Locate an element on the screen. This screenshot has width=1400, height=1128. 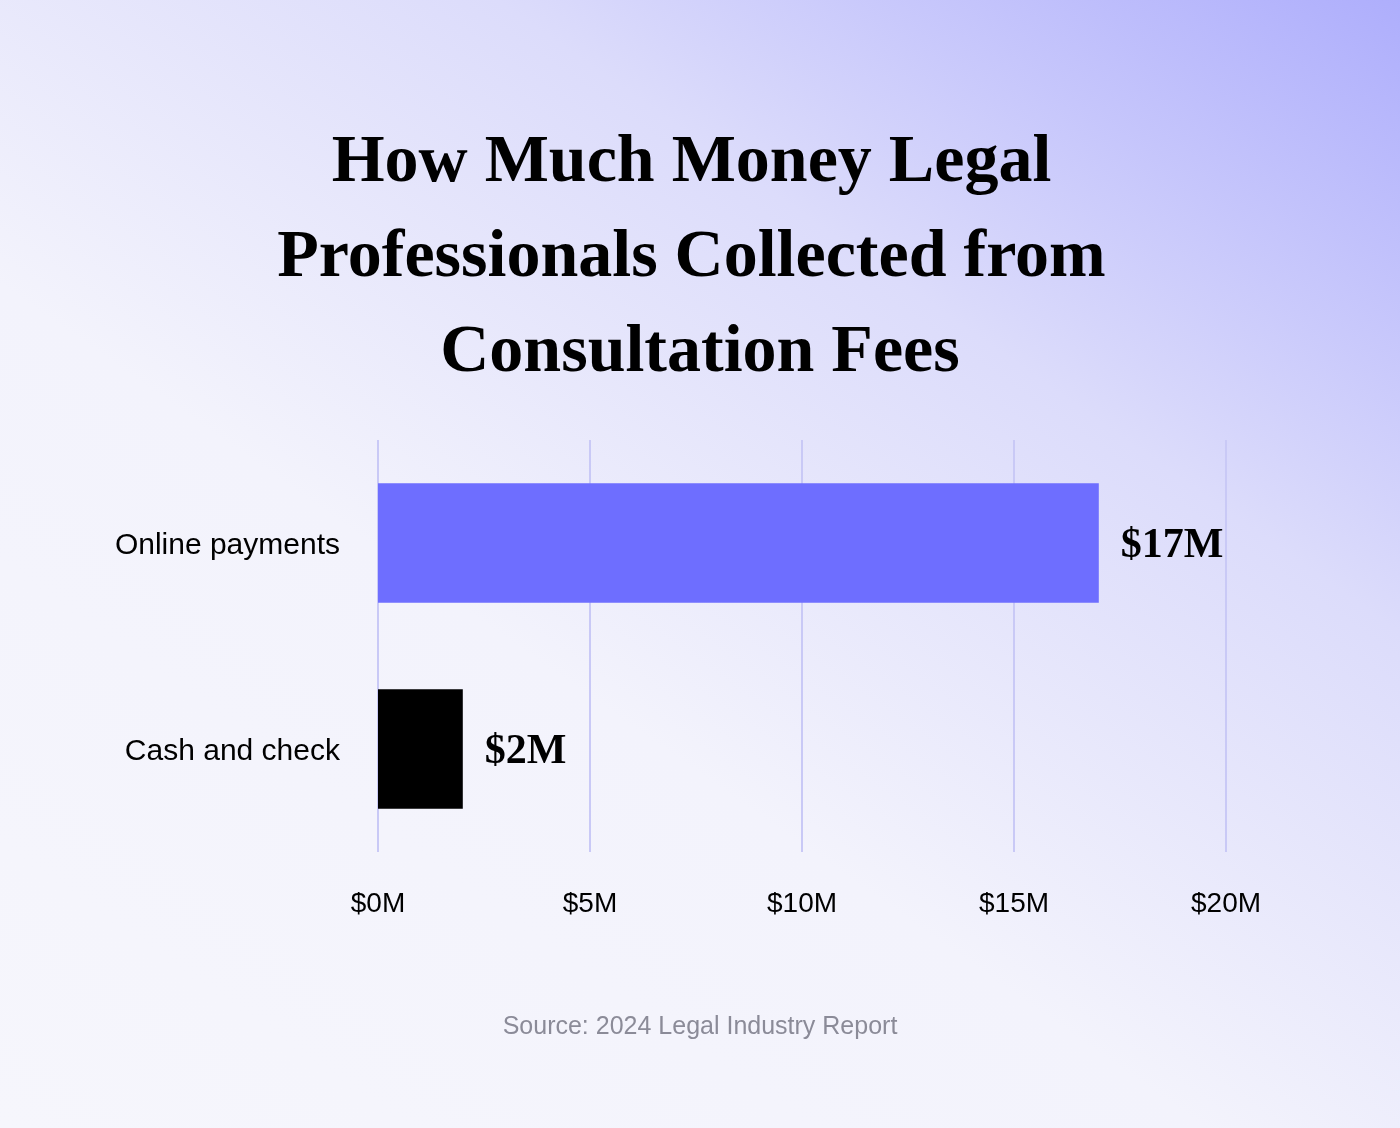
x-tick-label: $20M is located at coordinates (1226, 902).